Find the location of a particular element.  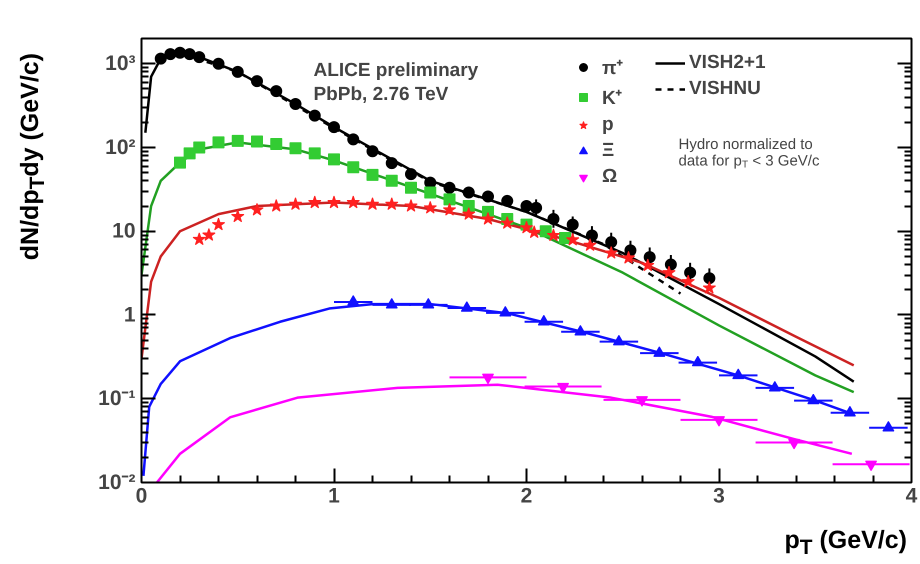

x-tick-label: 4 is located at coordinates (912, 496).